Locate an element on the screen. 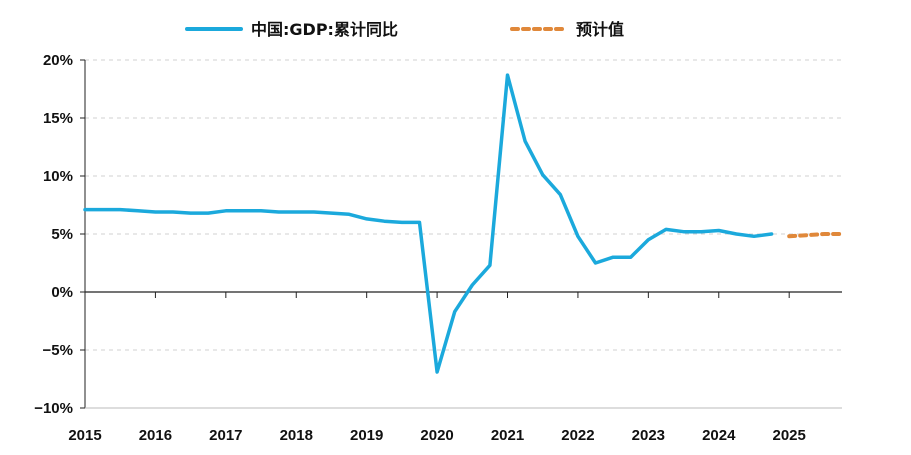 The image size is (911, 455). x-tick-label: 2018 is located at coordinates (296, 435).